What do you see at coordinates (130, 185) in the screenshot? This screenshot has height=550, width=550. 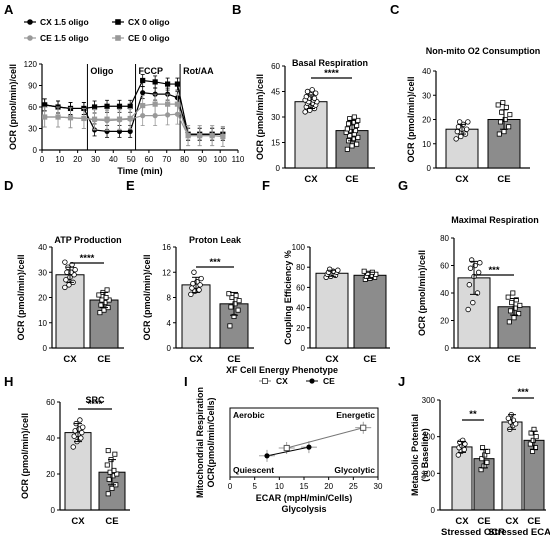 I see `panel-label-E: E` at bounding box center [130, 185].